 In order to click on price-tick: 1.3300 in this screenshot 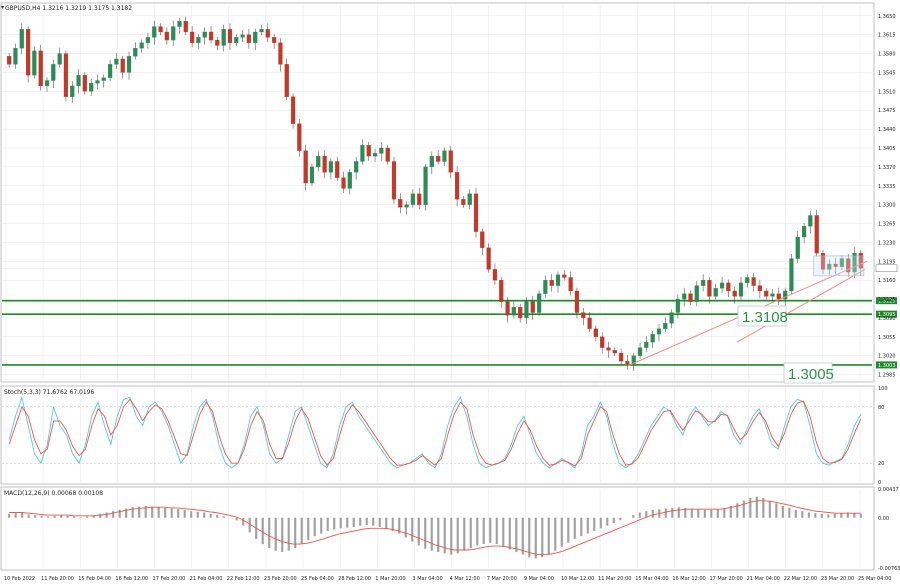, I will do `click(887, 206)`.